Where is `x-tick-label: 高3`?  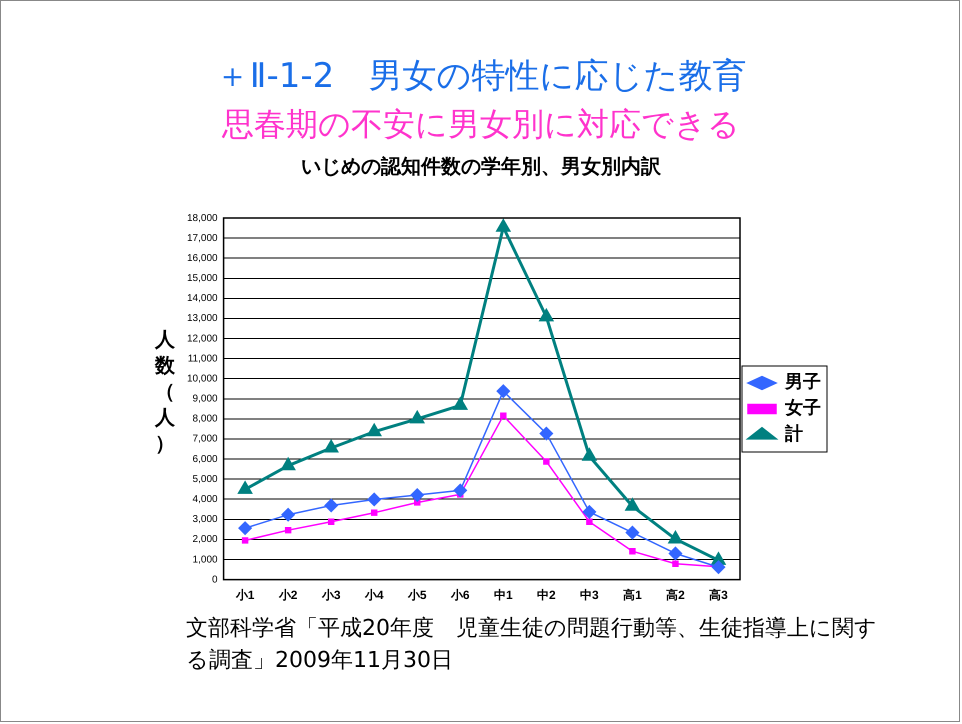 x-tick-label: 高3 is located at coordinates (718, 595).